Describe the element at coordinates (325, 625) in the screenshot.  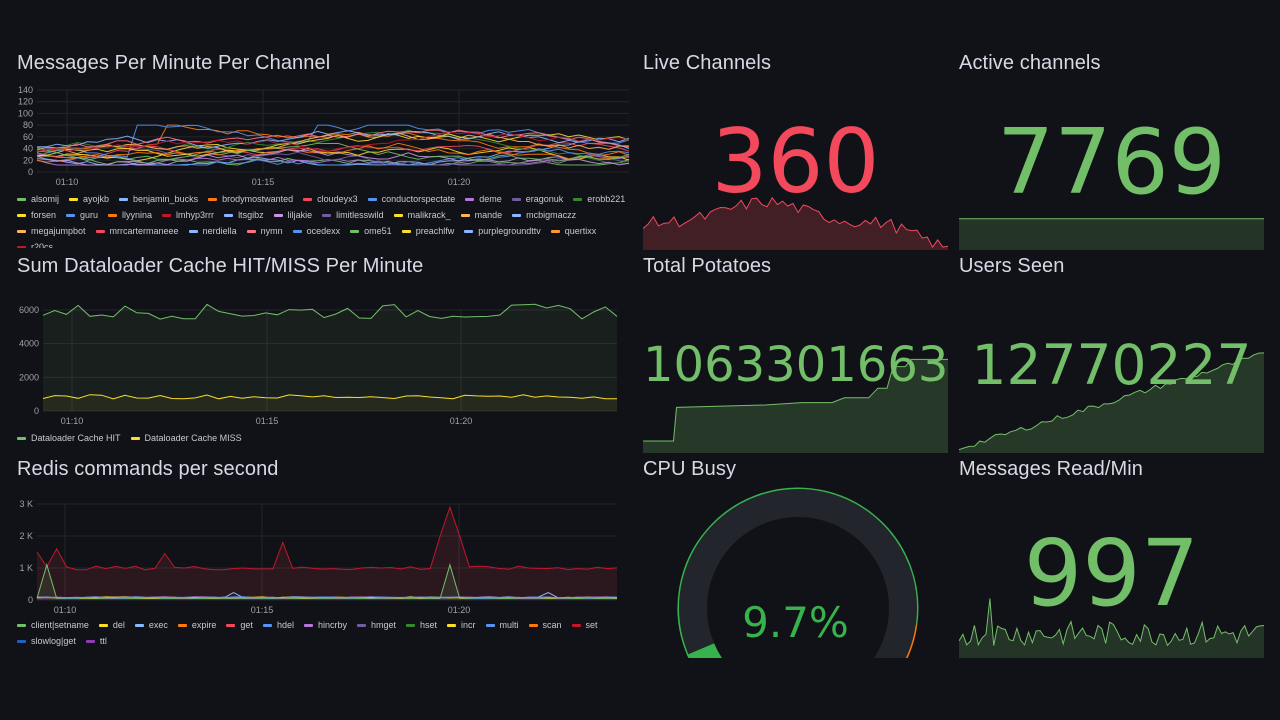
I see `legend-item: hincrby` at that location.